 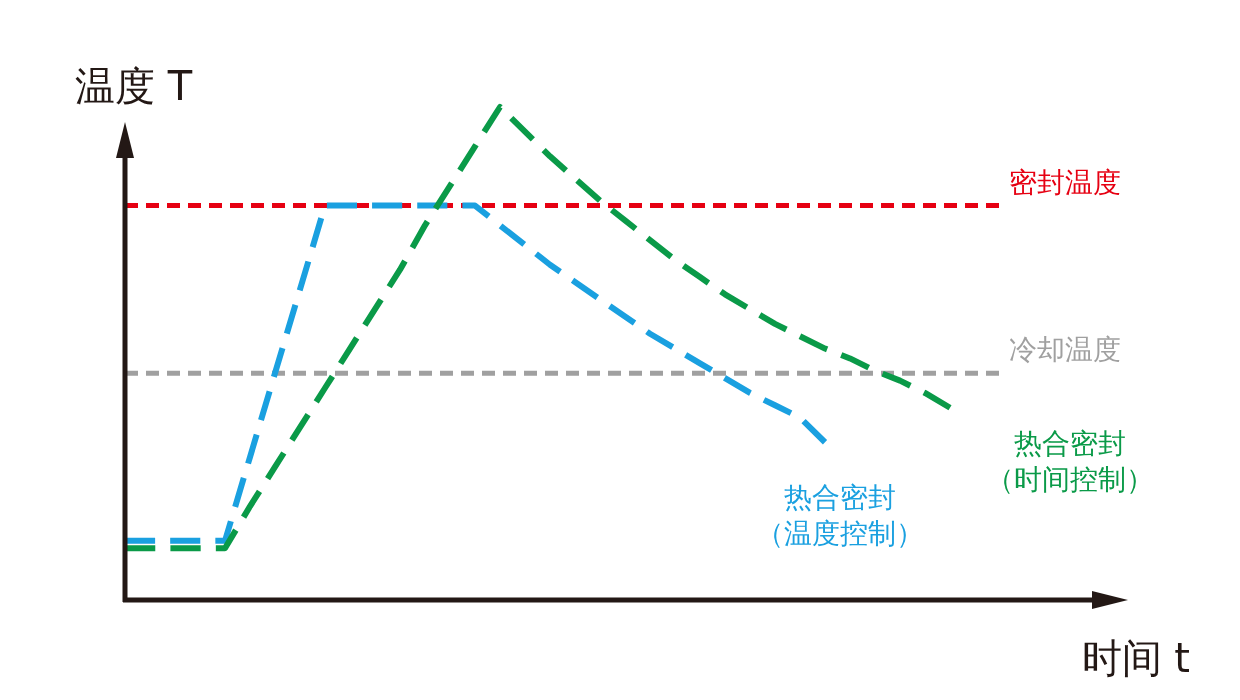 I want to click on ref-line-label: 冷却温度, so click(x=1065, y=350).